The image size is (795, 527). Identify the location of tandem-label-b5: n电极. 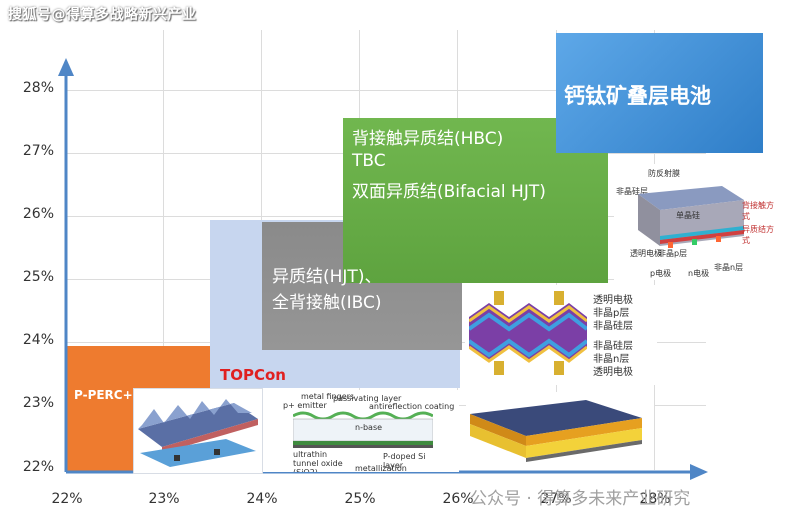
(699, 273).